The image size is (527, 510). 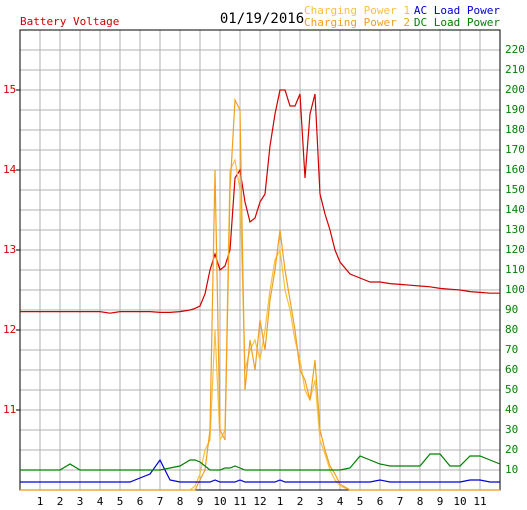 What do you see at coordinates (511, 469) in the screenshot?
I see `y2-tick-label: 10` at bounding box center [511, 469].